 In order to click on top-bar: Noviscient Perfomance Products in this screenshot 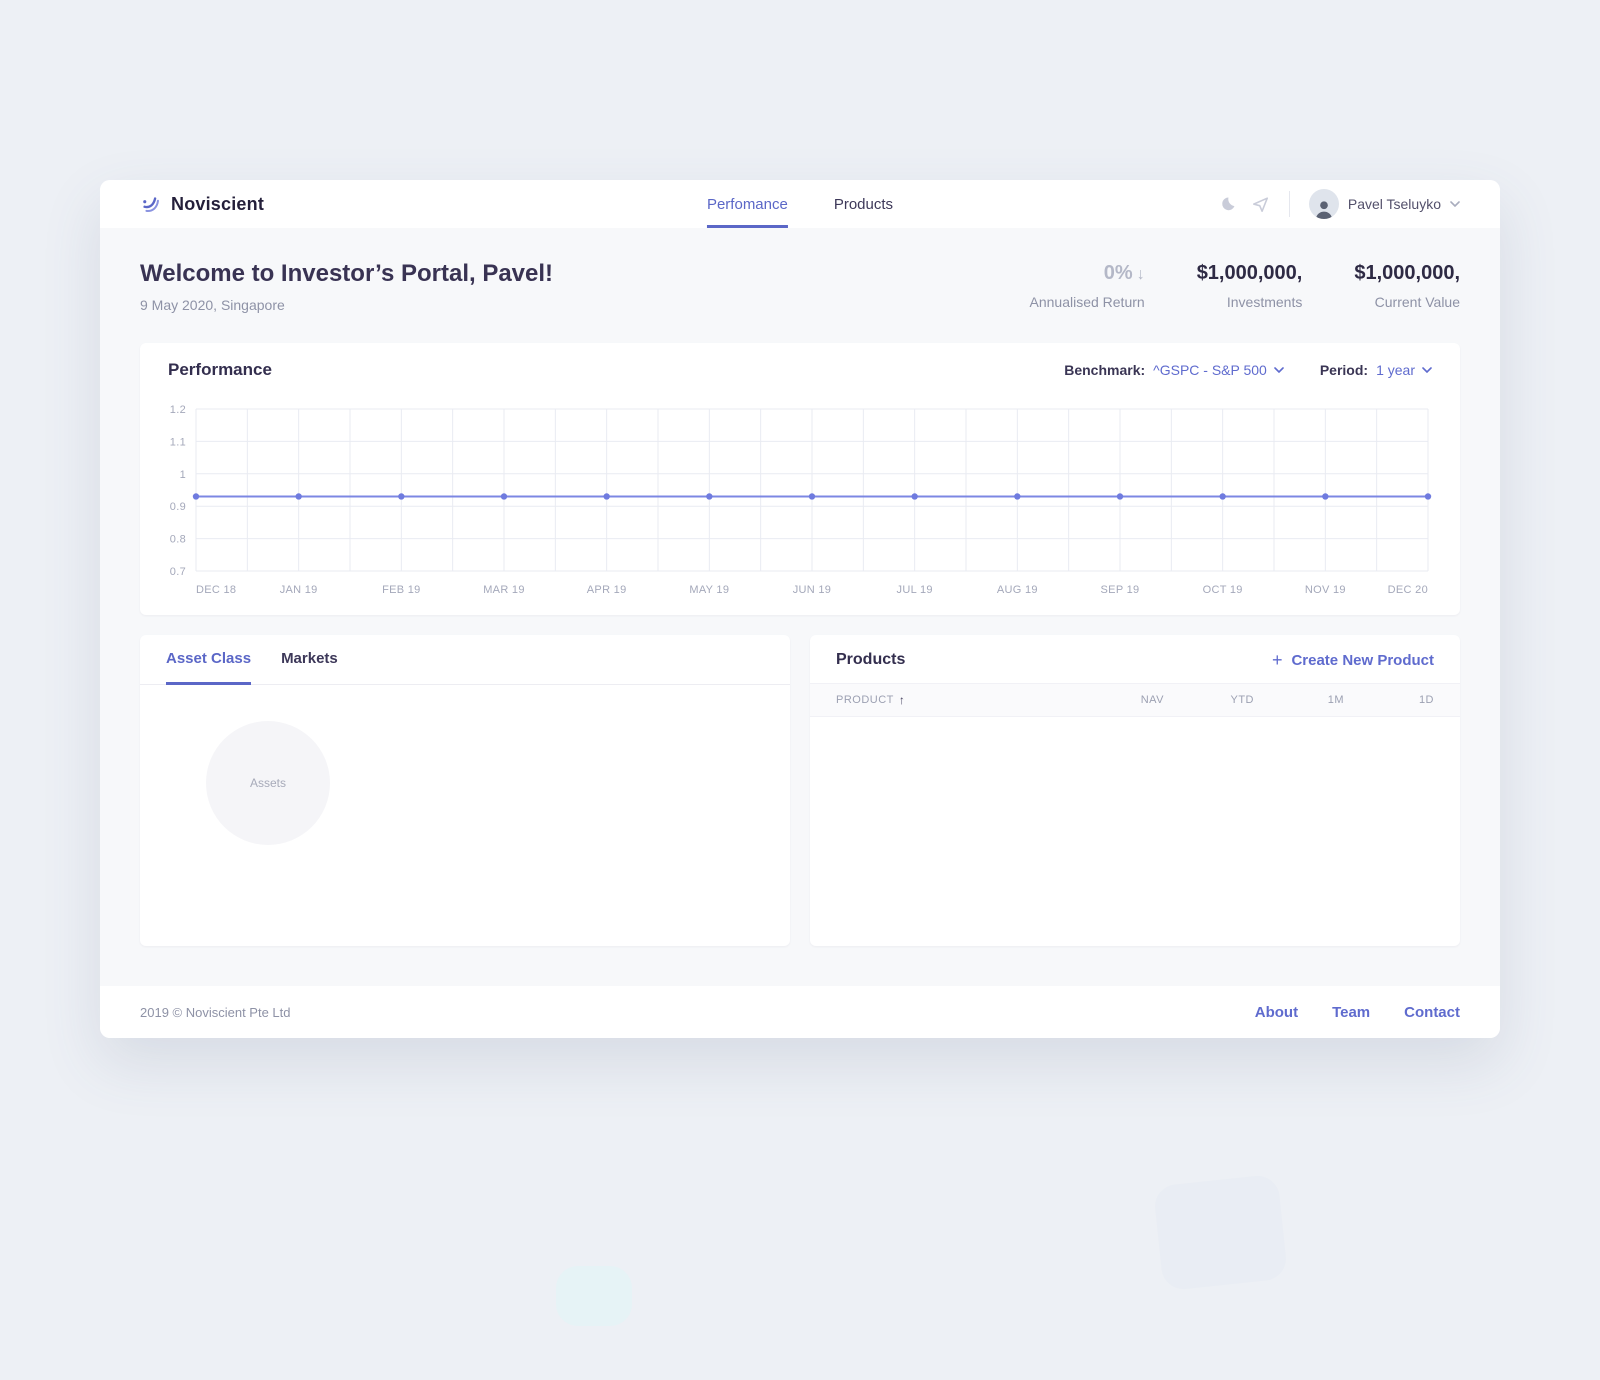, I will do `click(800, 204)`.